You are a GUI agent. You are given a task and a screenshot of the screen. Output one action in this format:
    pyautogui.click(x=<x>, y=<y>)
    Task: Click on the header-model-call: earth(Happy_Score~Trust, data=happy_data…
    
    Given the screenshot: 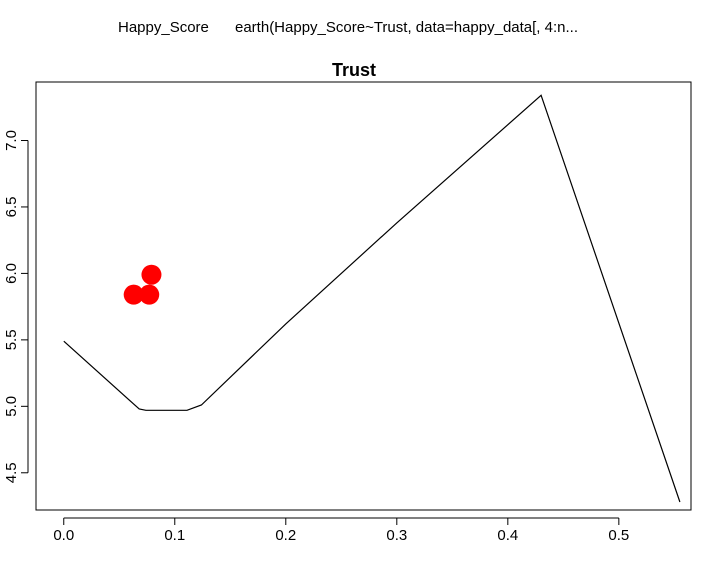 What is the action you would take?
    pyautogui.click(x=406, y=27)
    